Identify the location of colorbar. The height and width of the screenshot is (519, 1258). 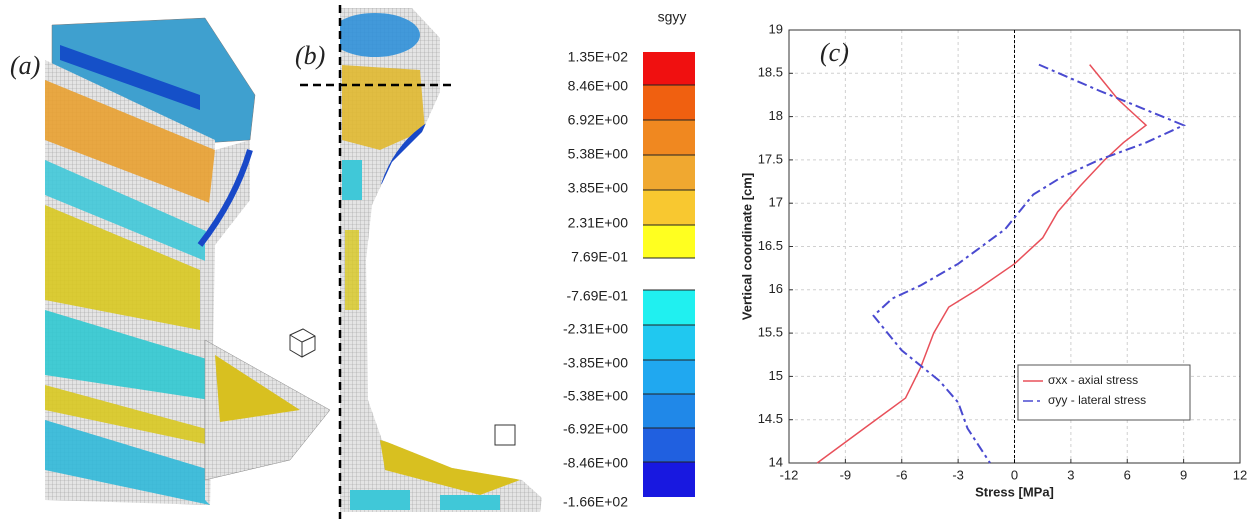
(669, 274).